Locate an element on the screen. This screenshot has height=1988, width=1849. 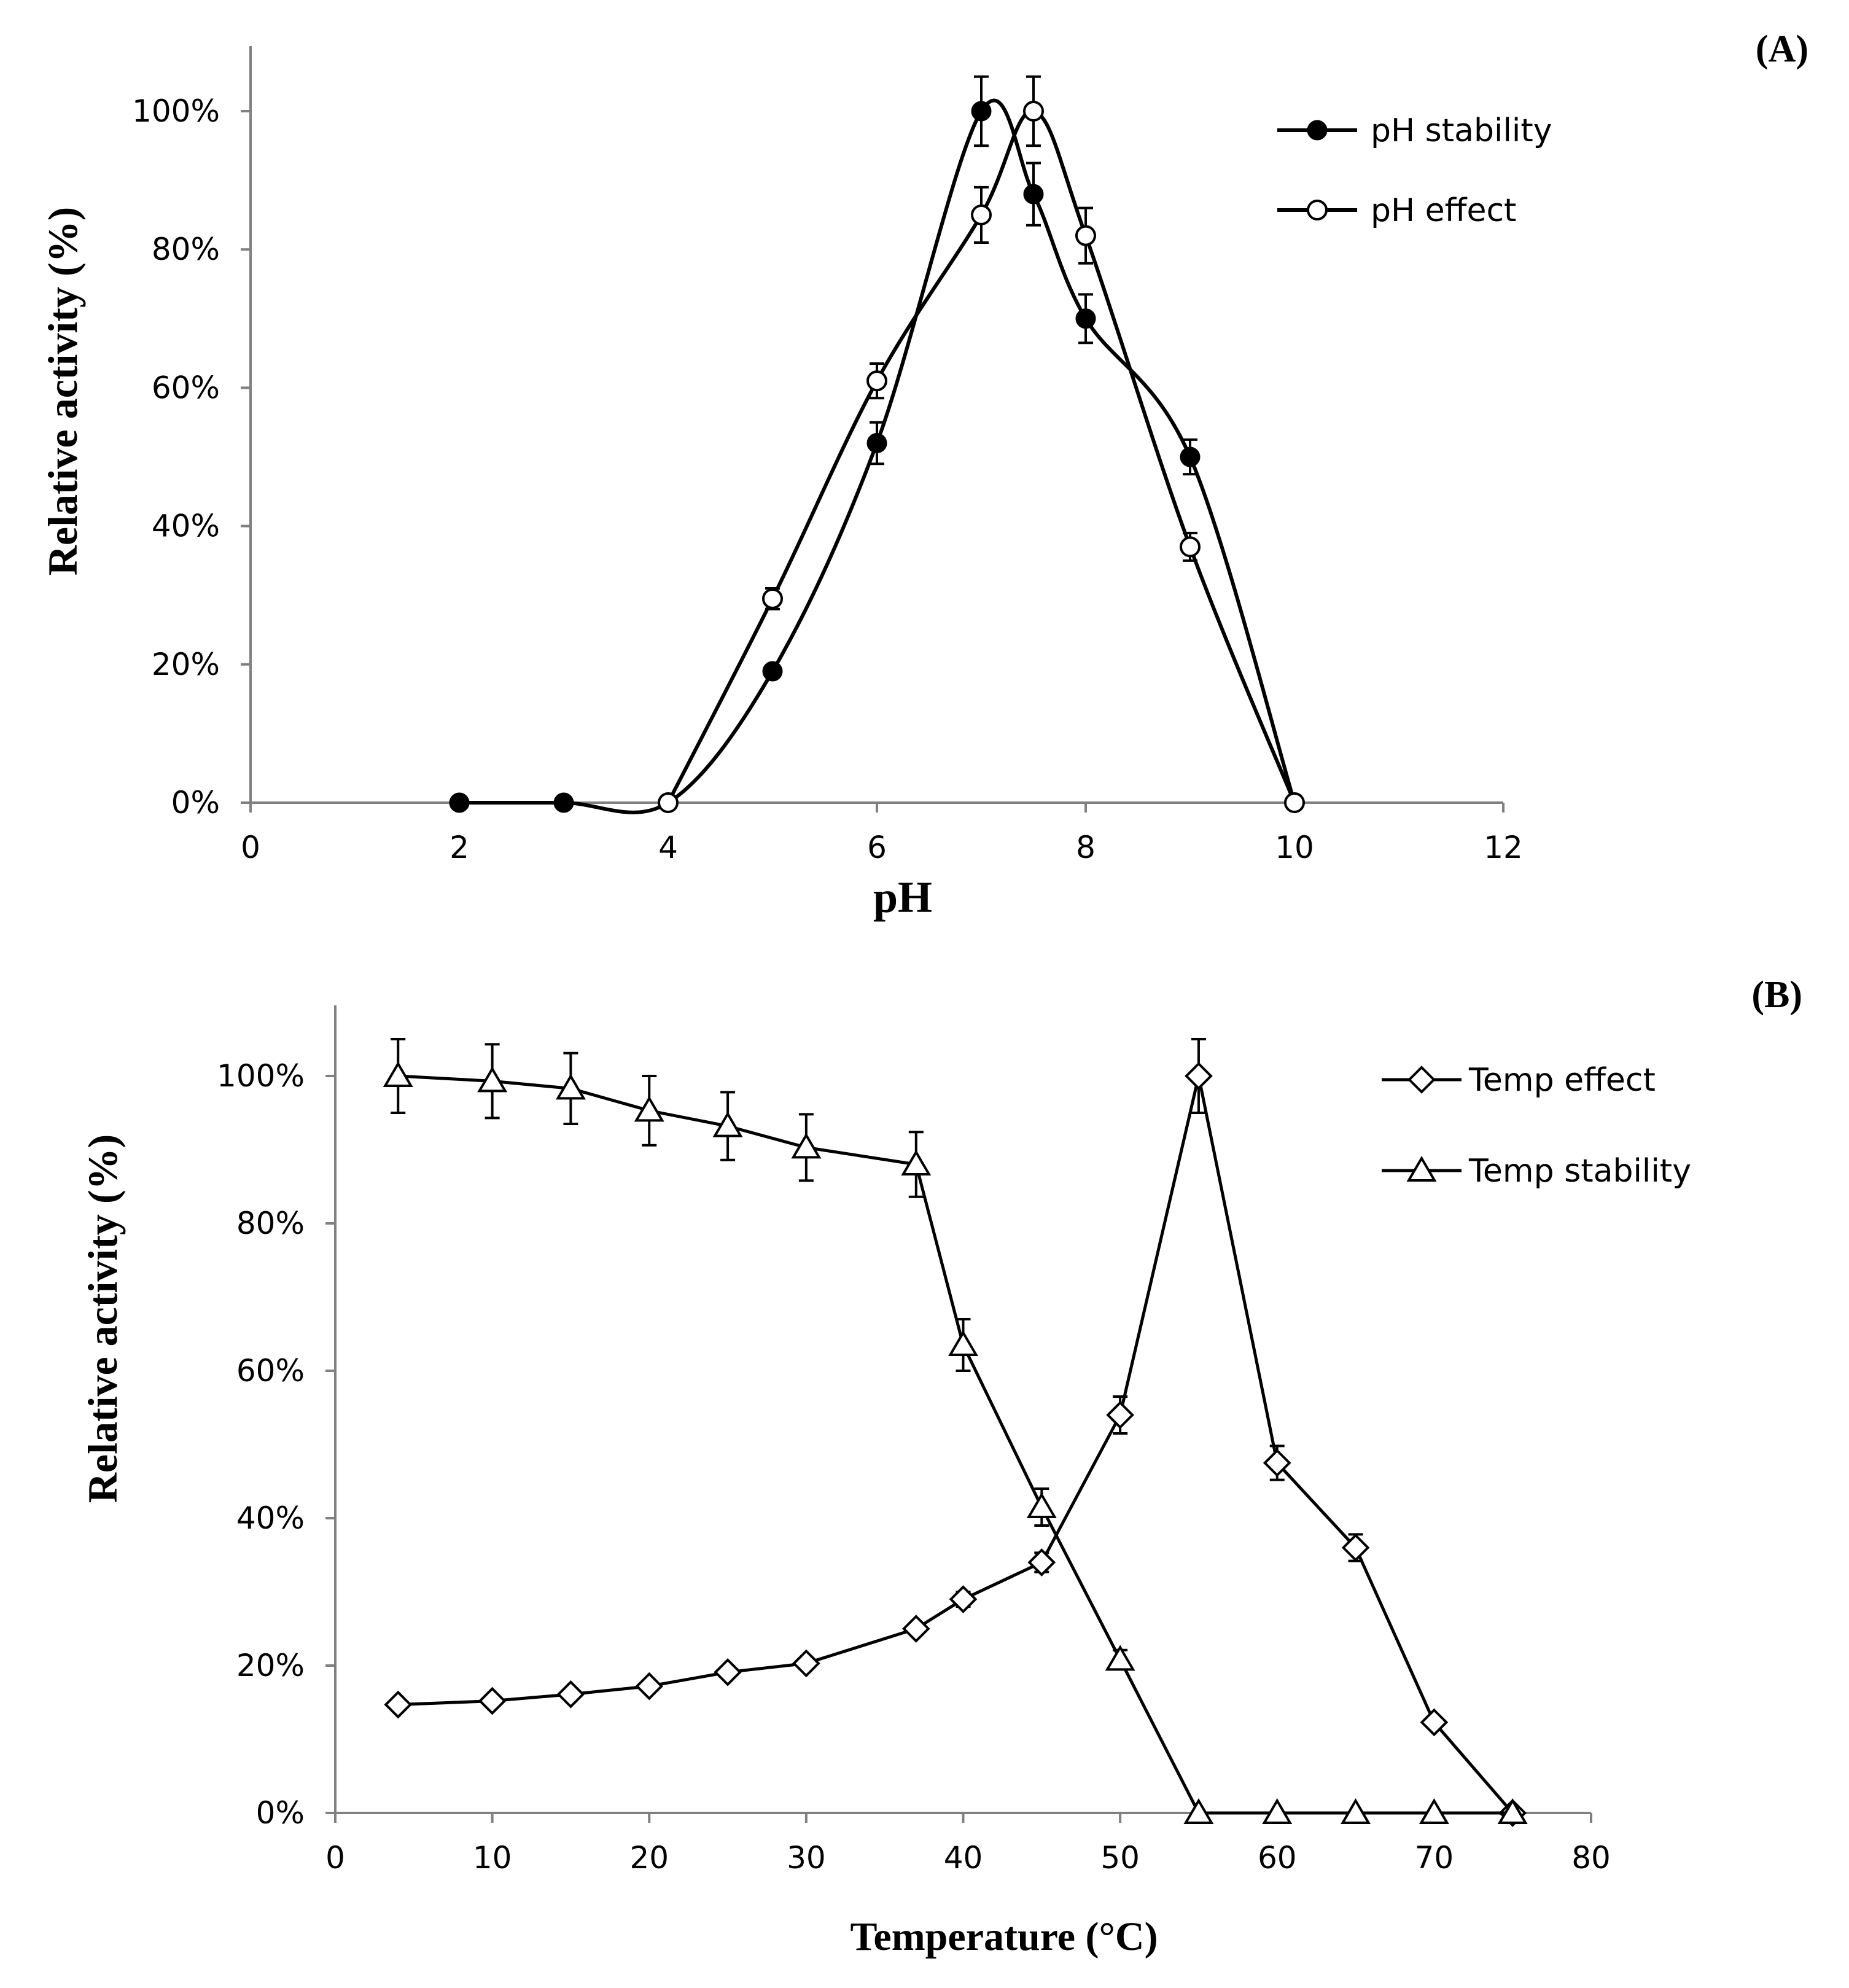
legend-entry-ph-stability: pH stability is located at coordinates (1414, 130).